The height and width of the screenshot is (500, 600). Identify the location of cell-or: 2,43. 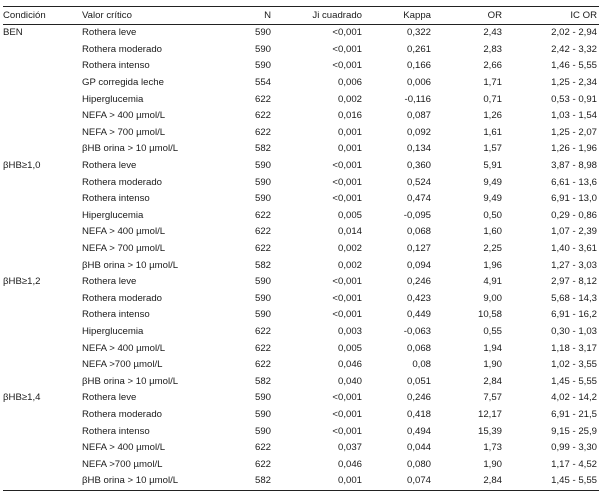
(492, 33).